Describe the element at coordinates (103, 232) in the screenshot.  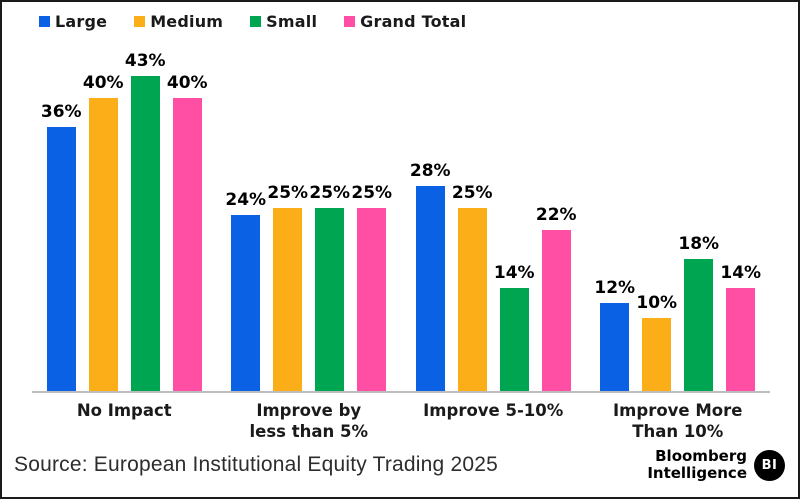
I see `bar-medium-no-impact: 40%` at that location.